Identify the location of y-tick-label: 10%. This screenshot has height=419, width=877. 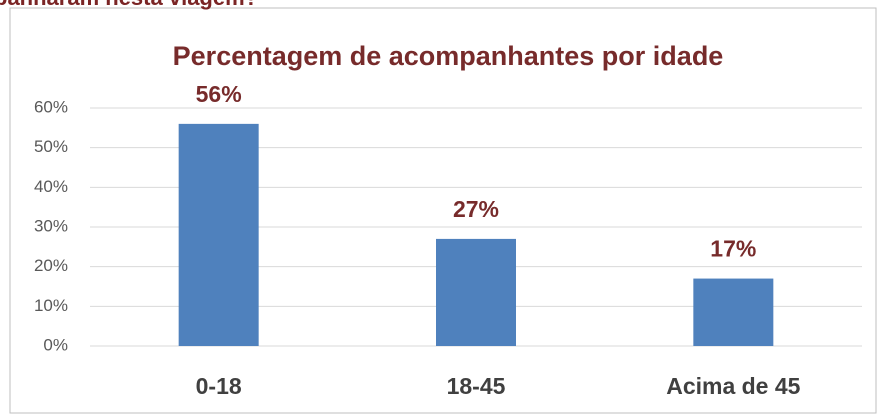
(51, 305).